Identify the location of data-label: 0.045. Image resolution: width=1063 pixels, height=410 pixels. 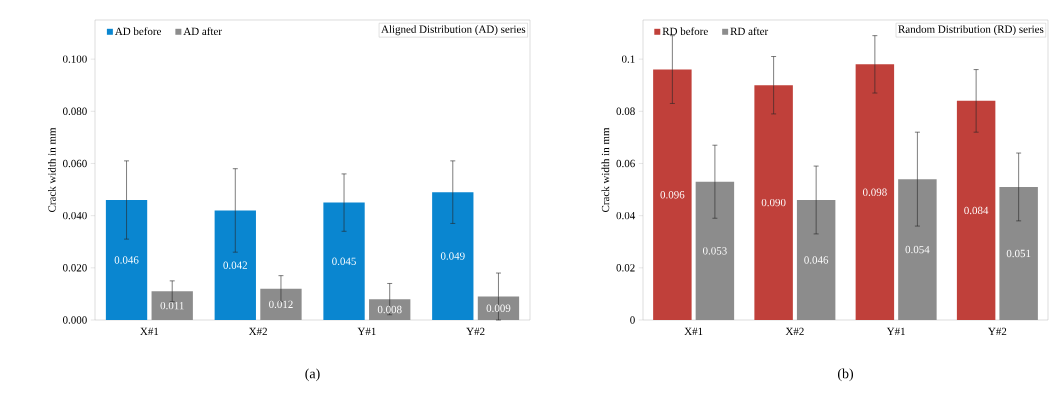
(344, 261).